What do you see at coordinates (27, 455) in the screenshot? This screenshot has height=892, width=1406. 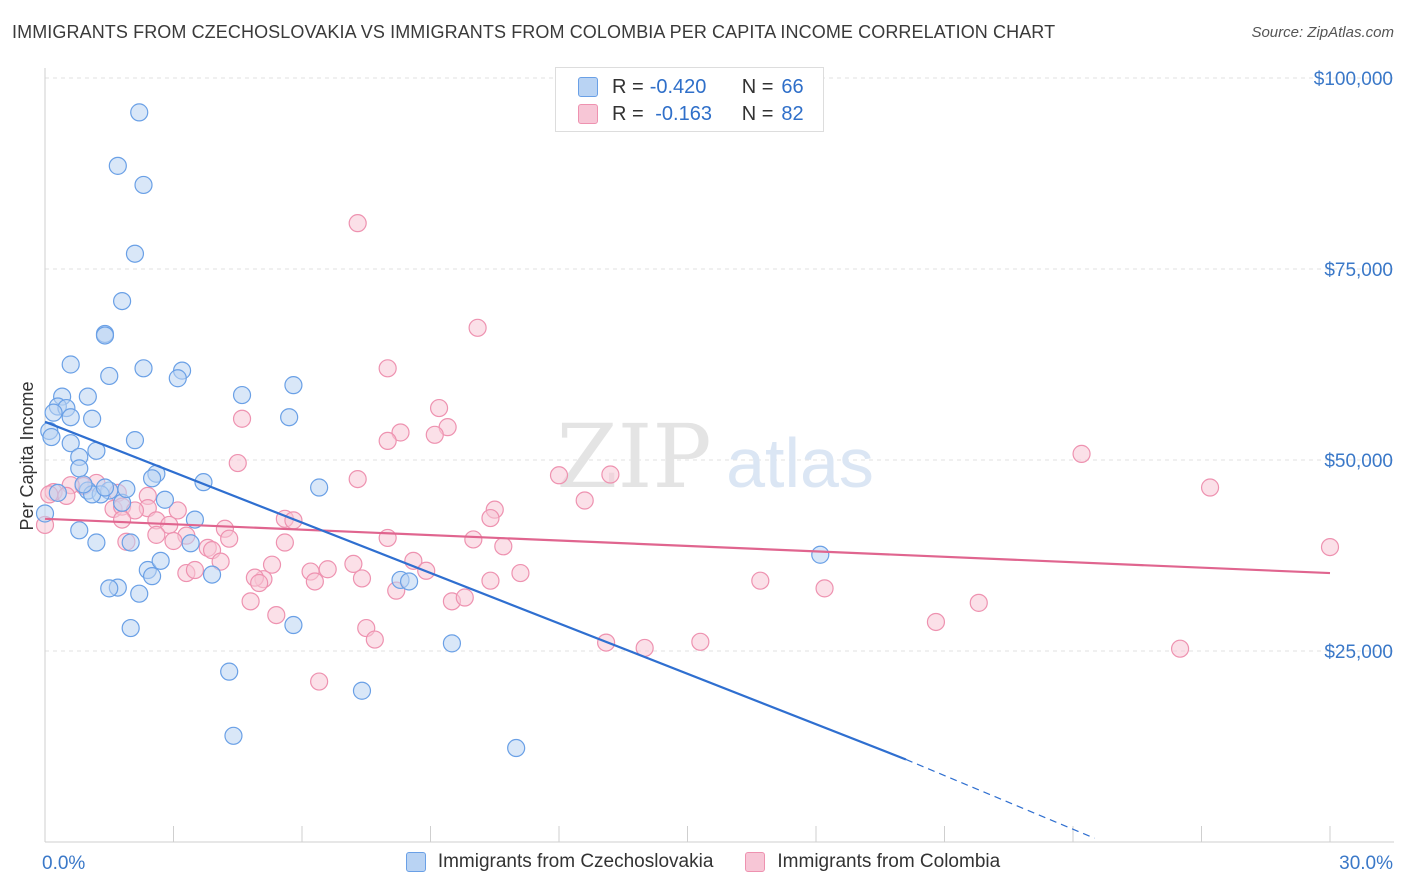 I see `y-axis-title: Per Capita Income` at bounding box center [27, 455].